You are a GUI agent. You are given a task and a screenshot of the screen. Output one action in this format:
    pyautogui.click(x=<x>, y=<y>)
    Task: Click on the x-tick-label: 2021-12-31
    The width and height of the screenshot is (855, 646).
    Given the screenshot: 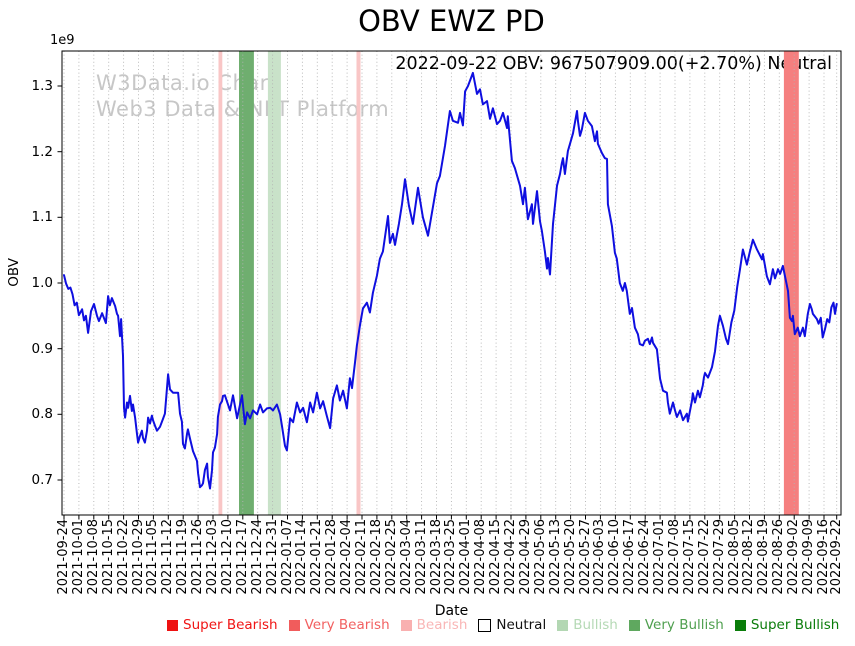 What is the action you would take?
    pyautogui.click(x=272, y=557)
    